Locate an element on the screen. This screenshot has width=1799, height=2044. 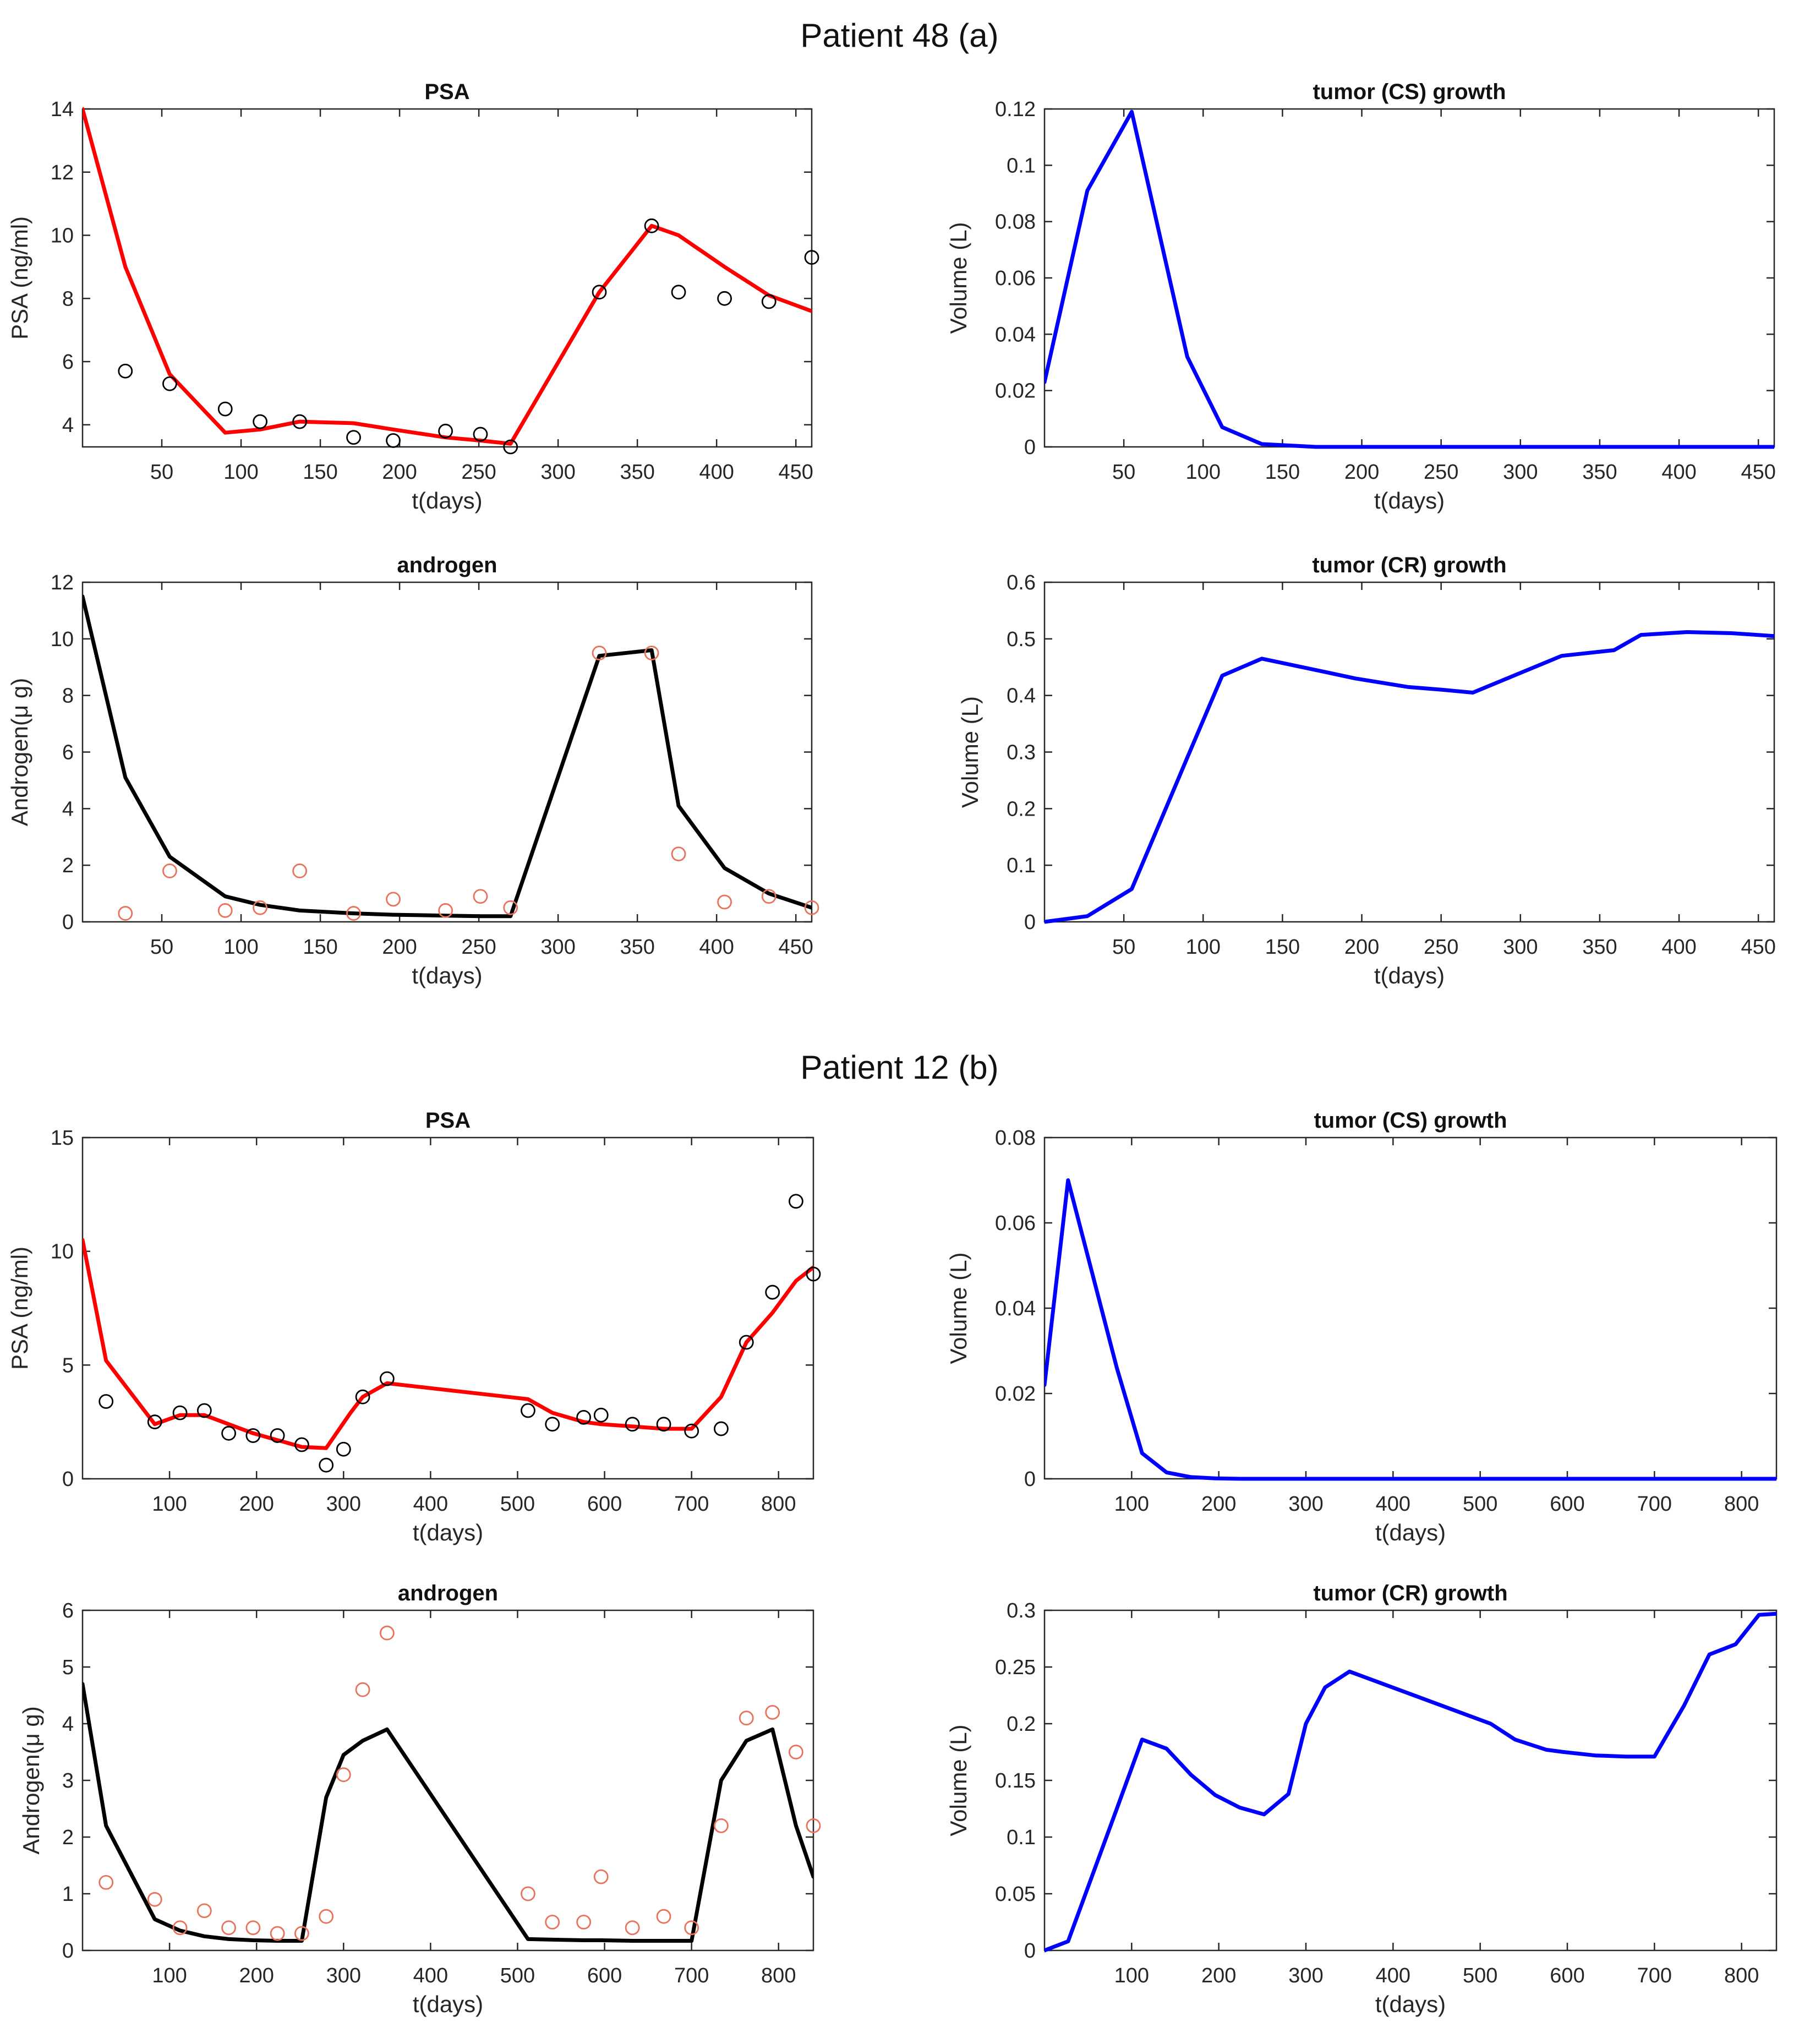
p12-andro-ylabel: Androgen(μ g) is located at coordinates (31, 1780).